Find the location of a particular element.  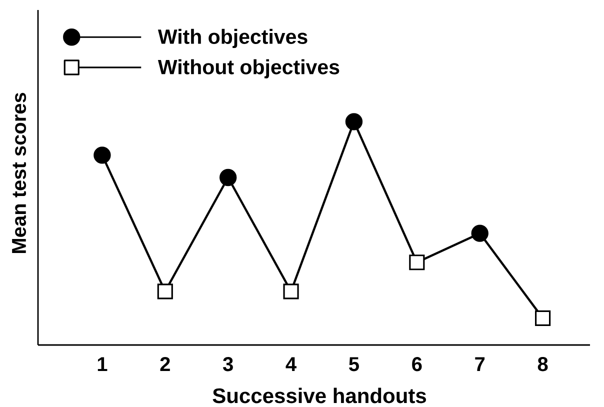

x-tick-label: 7 is located at coordinates (480, 364).